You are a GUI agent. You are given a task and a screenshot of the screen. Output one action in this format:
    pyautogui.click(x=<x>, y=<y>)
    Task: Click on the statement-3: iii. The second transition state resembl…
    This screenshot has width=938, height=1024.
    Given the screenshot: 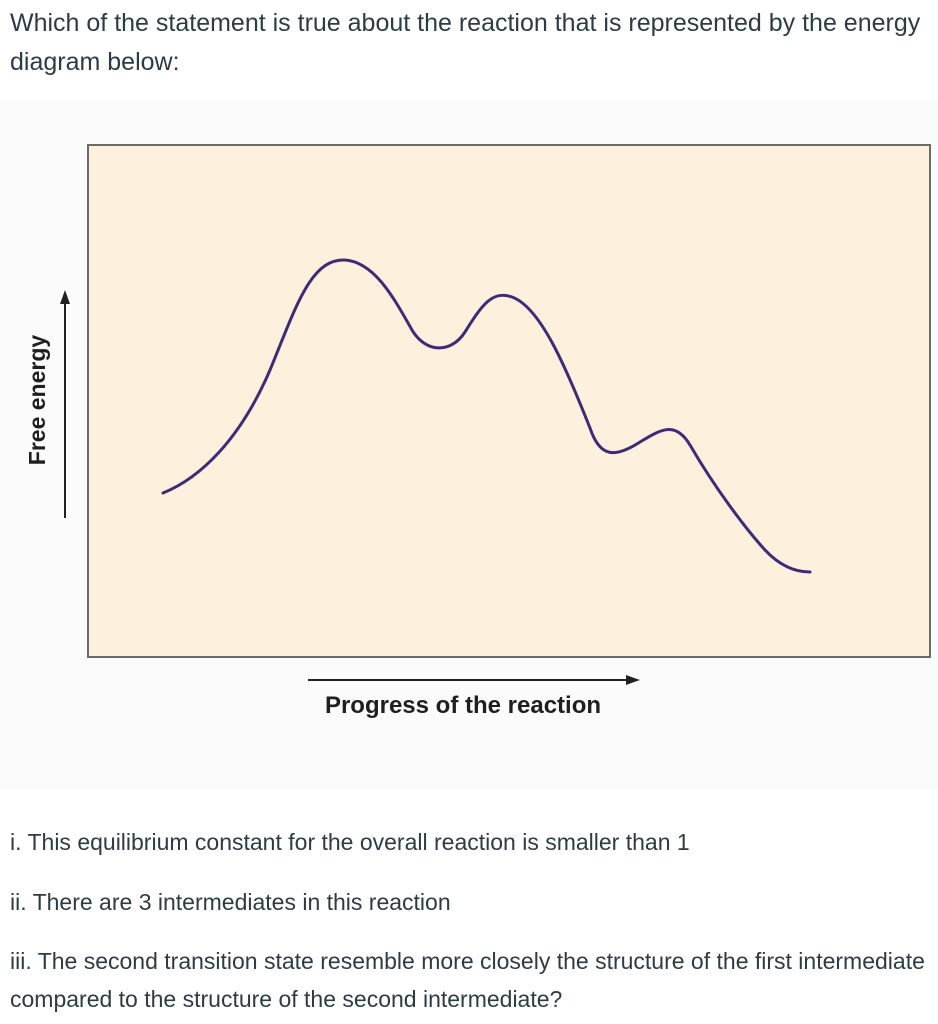 What is the action you would take?
    pyautogui.click(x=467, y=980)
    